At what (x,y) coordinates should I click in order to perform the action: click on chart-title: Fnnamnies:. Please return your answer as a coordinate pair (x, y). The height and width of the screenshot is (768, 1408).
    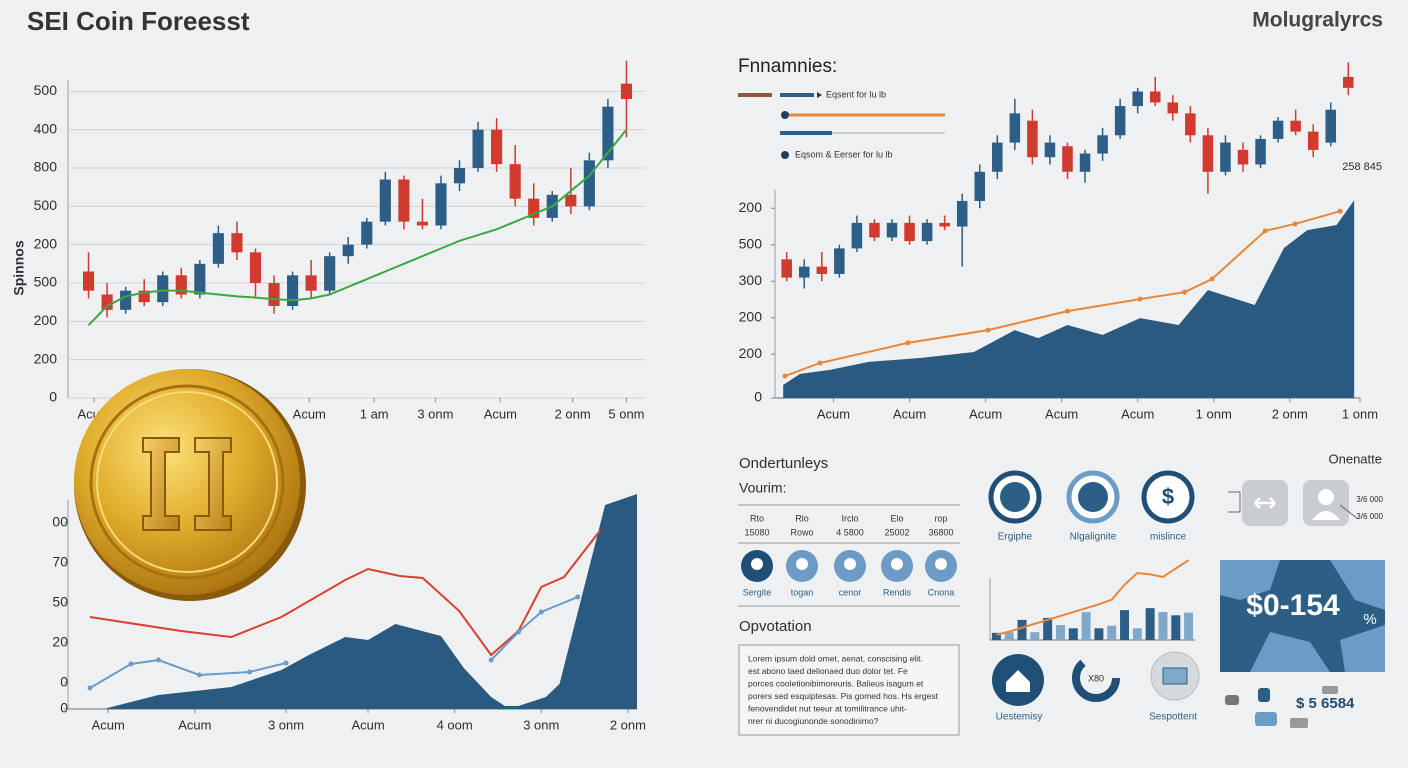
    Looking at the image, I should click on (787, 66).